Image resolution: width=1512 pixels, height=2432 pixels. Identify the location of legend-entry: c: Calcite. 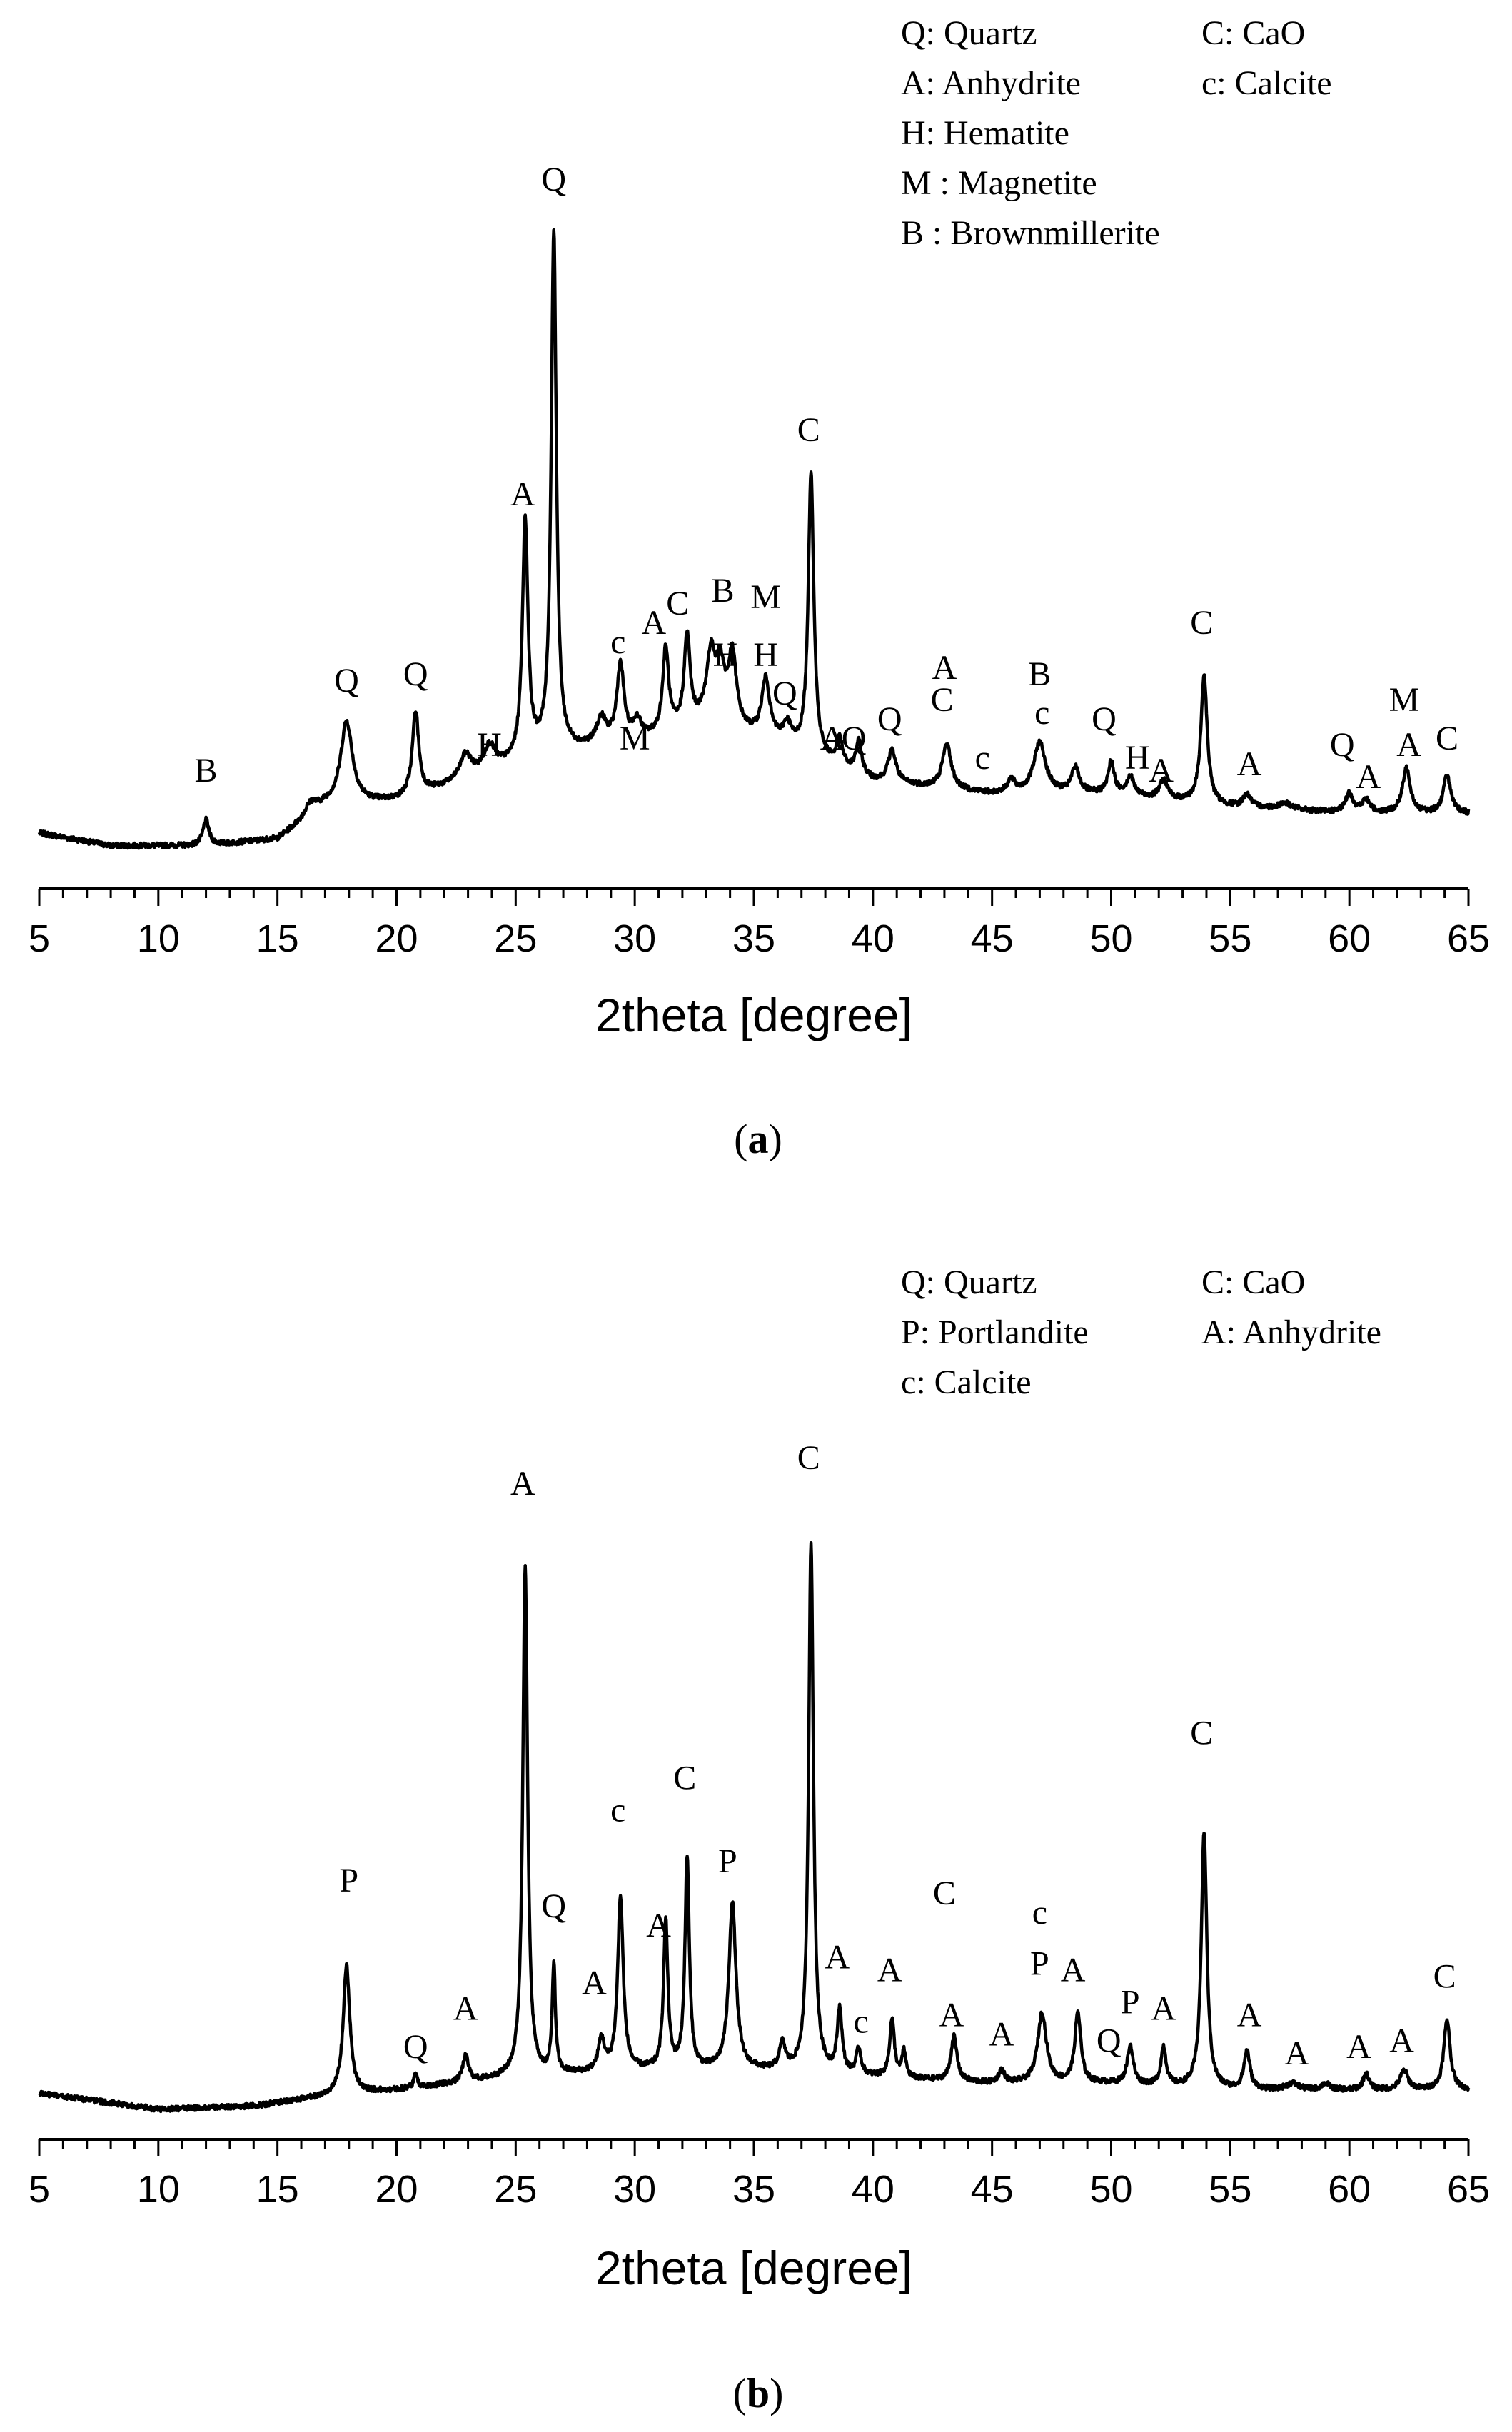
(966, 1382).